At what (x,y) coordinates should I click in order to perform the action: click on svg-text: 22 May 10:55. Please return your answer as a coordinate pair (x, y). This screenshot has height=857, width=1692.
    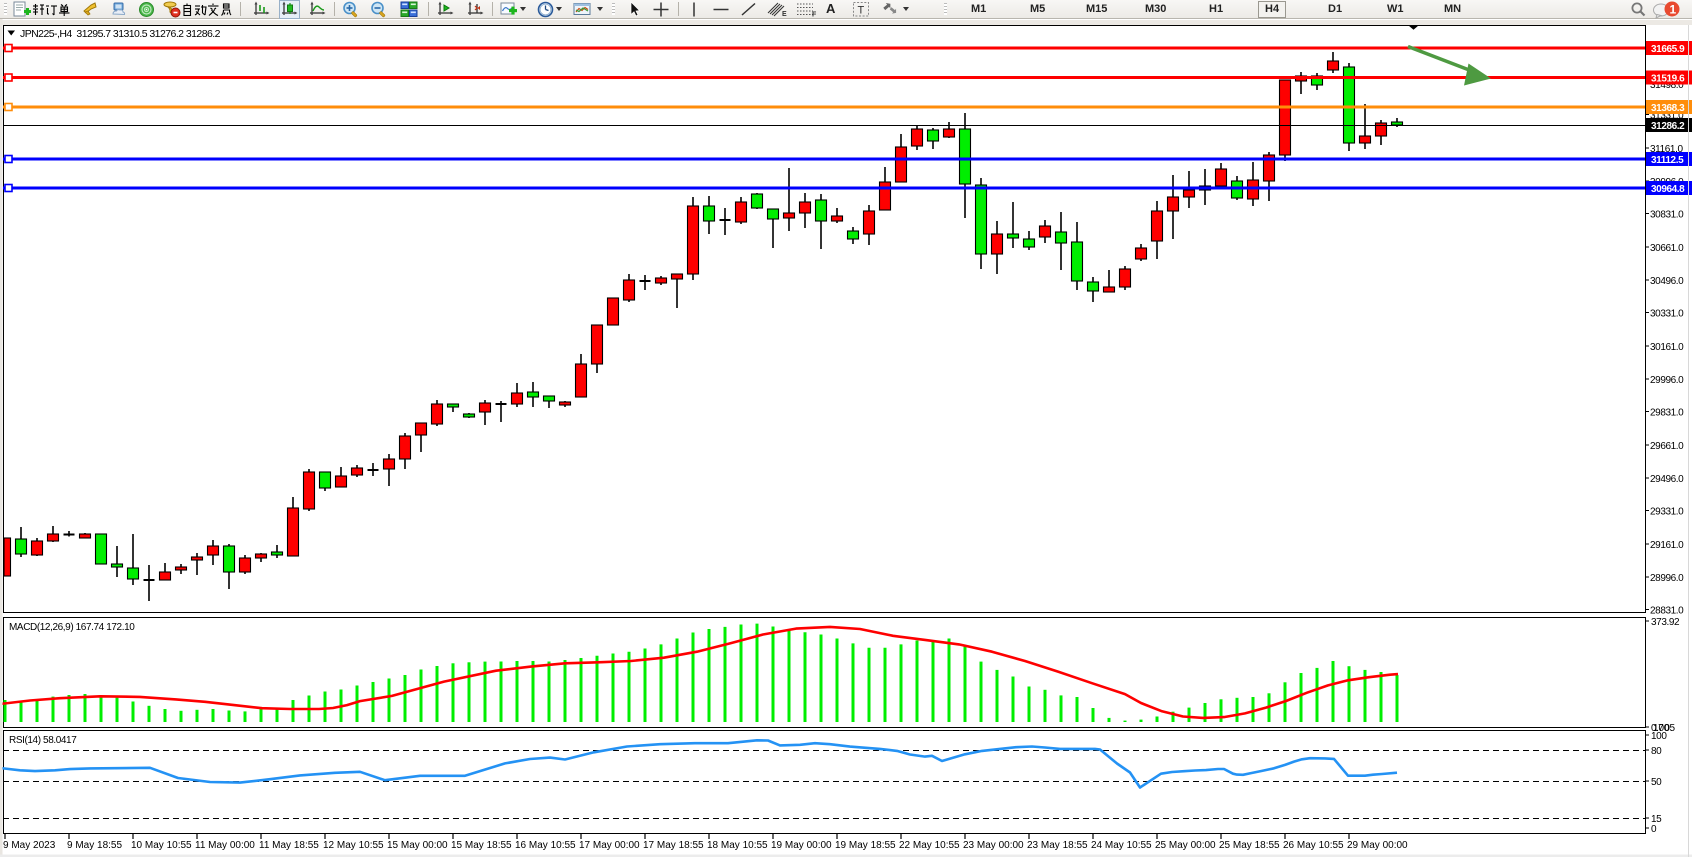
    Looking at the image, I should click on (929, 845).